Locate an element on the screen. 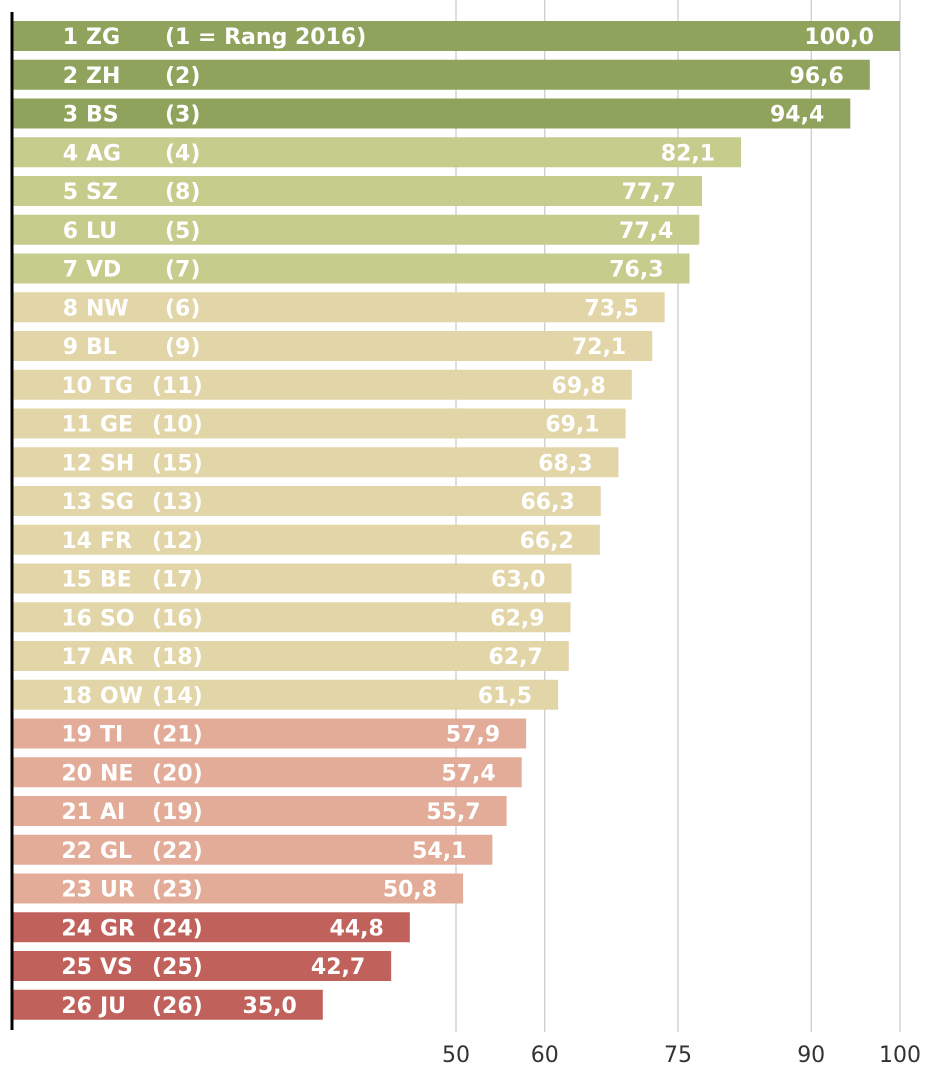 The height and width of the screenshot is (1071, 925). rank-label: 10 is located at coordinates (76, 386).